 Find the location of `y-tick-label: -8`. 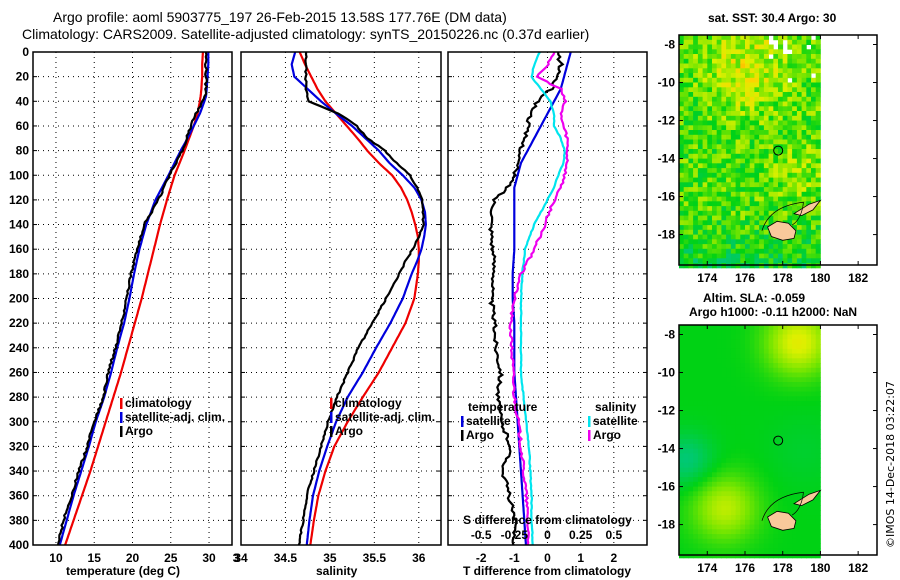

y-tick-label: -8 is located at coordinates (669, 335).